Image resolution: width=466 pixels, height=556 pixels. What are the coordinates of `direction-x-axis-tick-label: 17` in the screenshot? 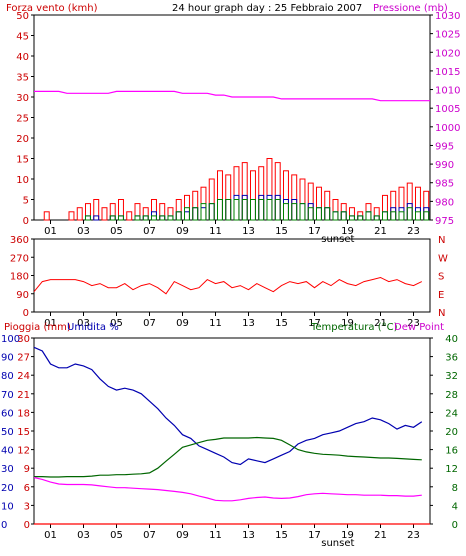 It's located at (314, 323).